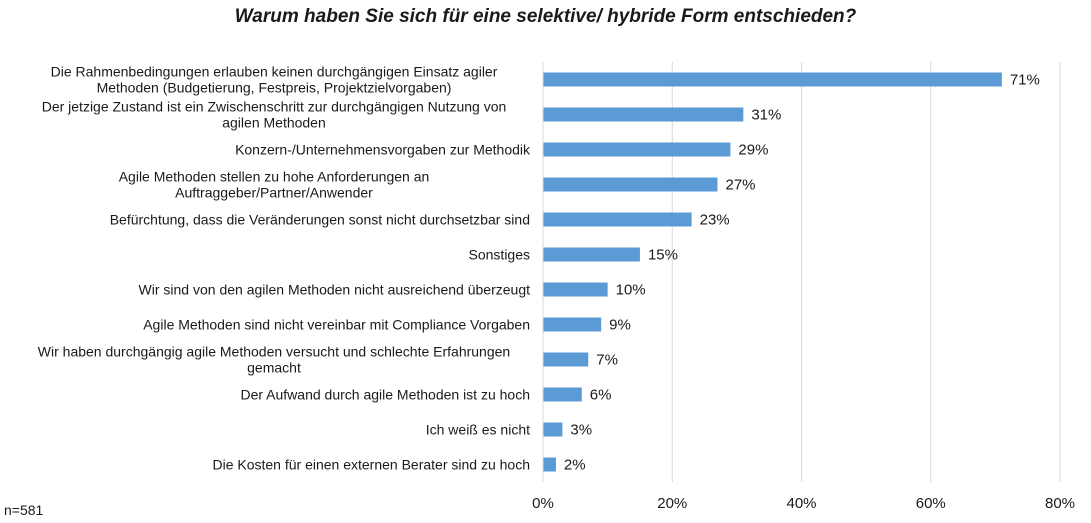 The height and width of the screenshot is (523, 1091). What do you see at coordinates (766, 115) in the screenshot?
I see `value-label: 31%` at bounding box center [766, 115].